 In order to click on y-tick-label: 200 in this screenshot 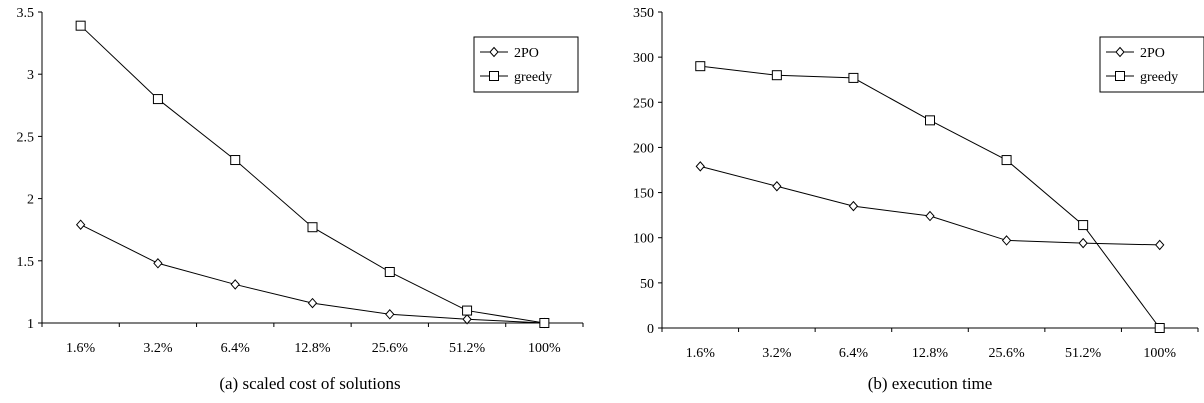, I will do `click(643, 148)`.